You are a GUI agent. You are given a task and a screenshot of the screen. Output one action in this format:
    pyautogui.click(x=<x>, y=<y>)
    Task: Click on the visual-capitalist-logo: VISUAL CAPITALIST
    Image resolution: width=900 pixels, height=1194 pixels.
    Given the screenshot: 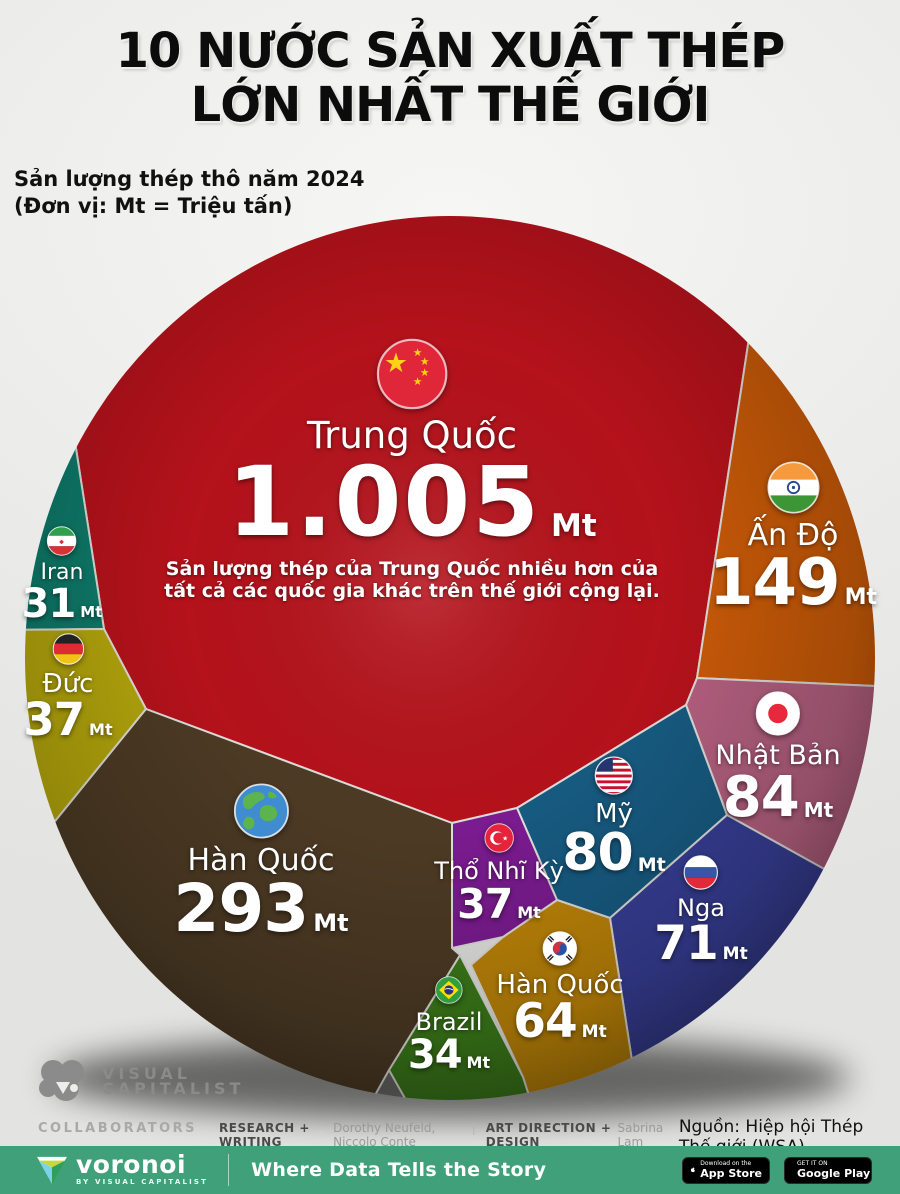 What is the action you would take?
    pyautogui.click(x=140, y=1081)
    